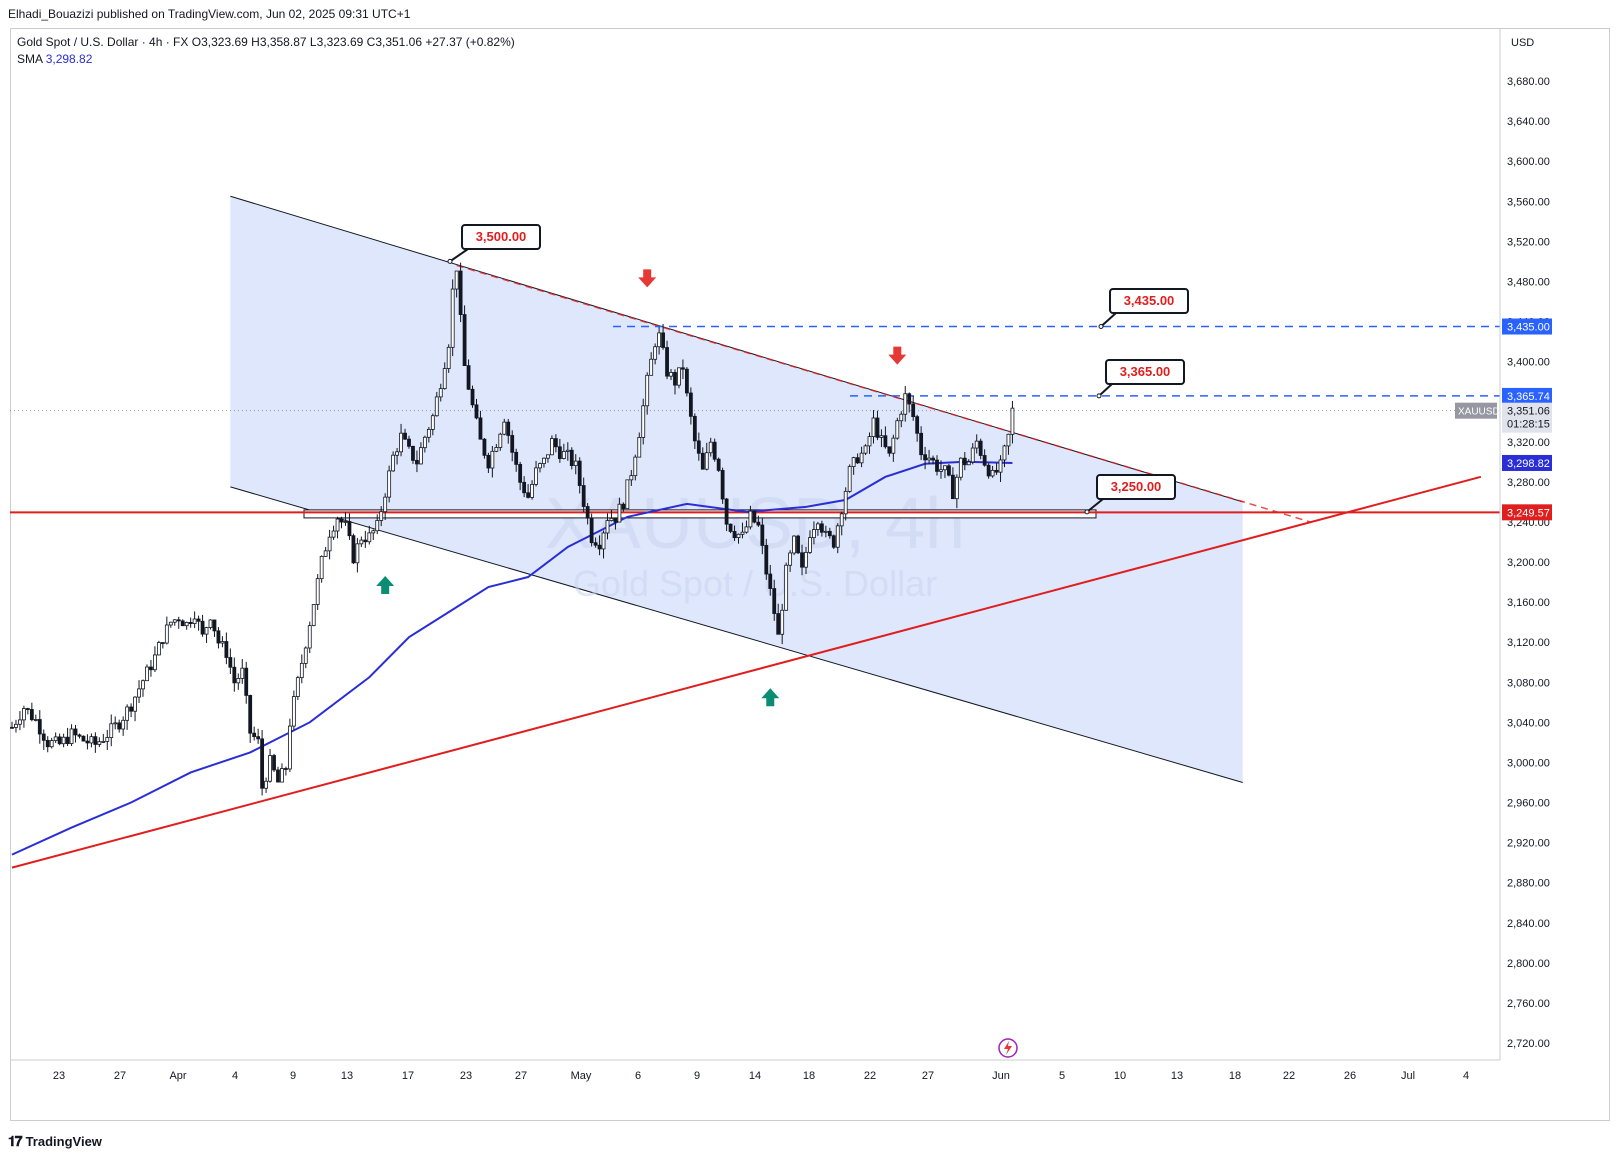 The width and height of the screenshot is (1620, 1159). I want to click on callout-3435-anchor, so click(1101, 327).